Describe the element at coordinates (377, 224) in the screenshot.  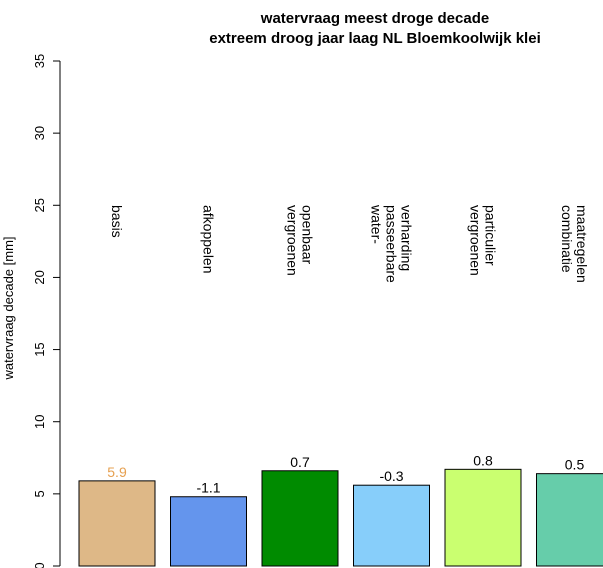
I see `category-label-3-line-0: water-` at that location.